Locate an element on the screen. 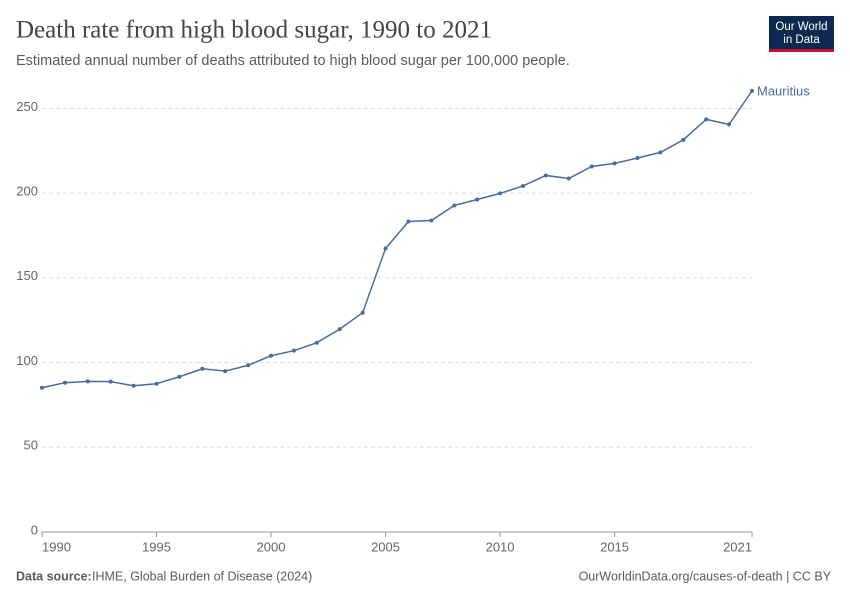 The width and height of the screenshot is (850, 600). x-tick-label: 1990 is located at coordinates (56, 546).